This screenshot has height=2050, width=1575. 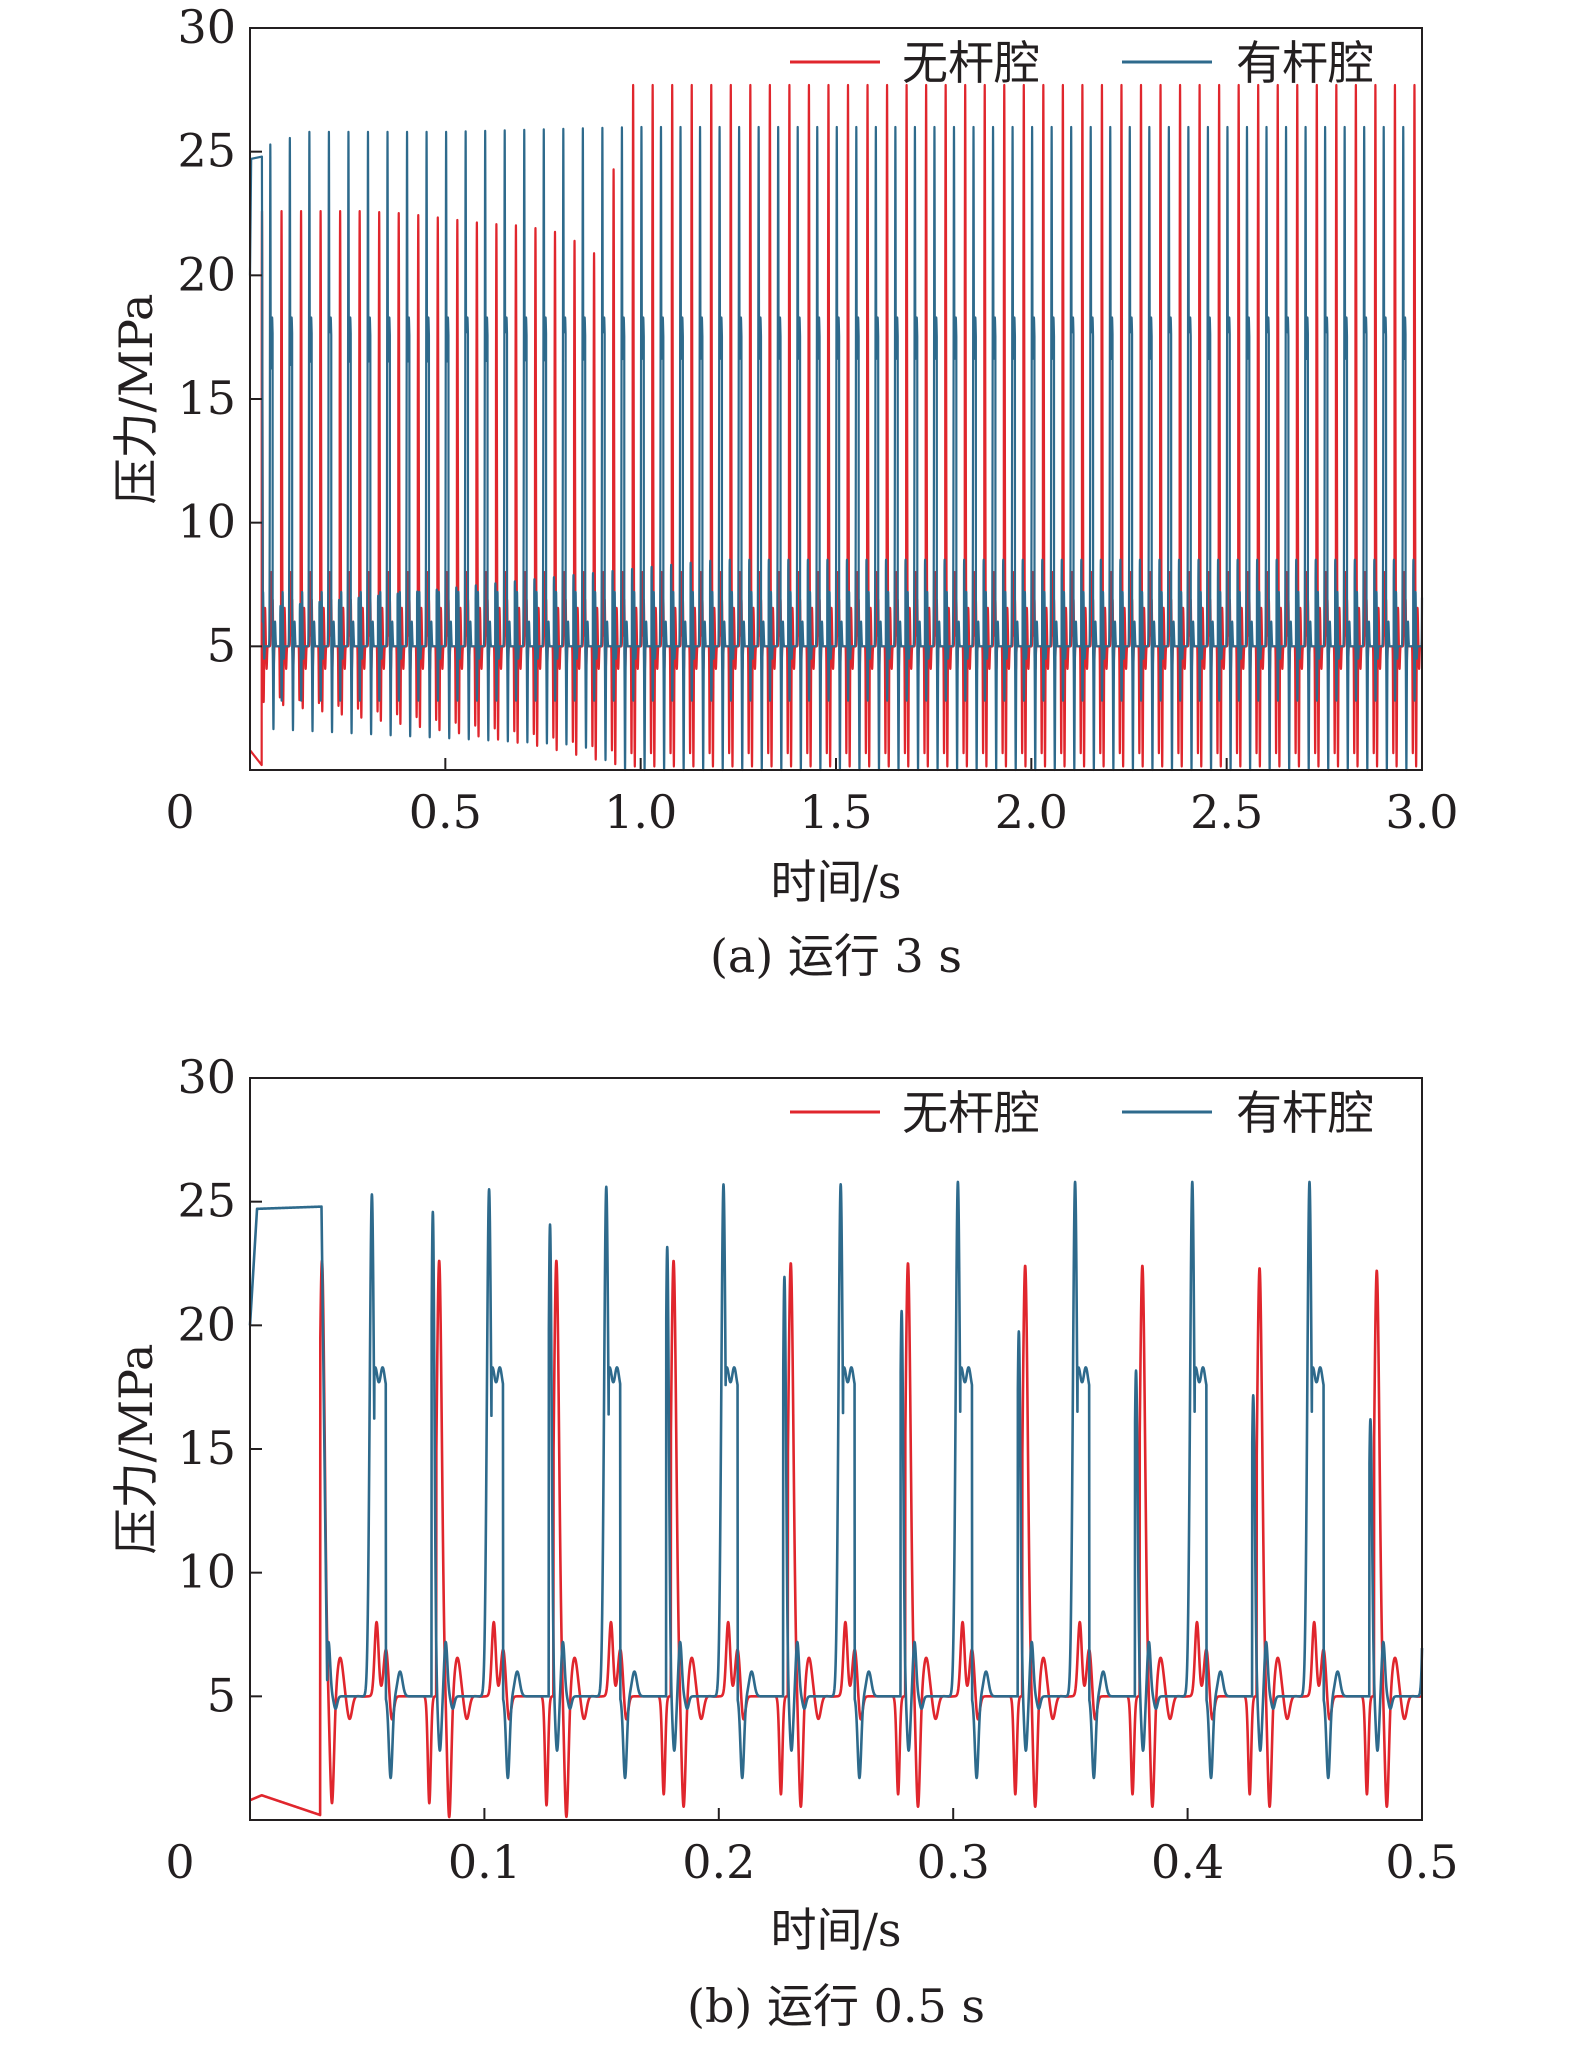 I want to click on x-tick-label: 2.5, so click(x=1226, y=812).